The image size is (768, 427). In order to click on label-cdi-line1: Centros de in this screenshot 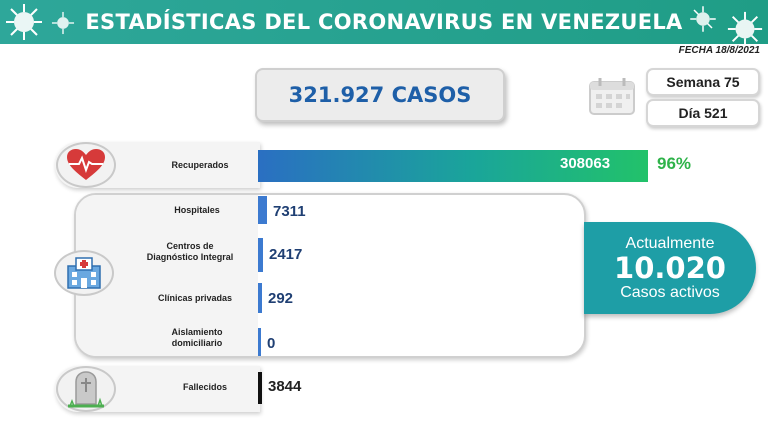, I will do `click(190, 246)`.